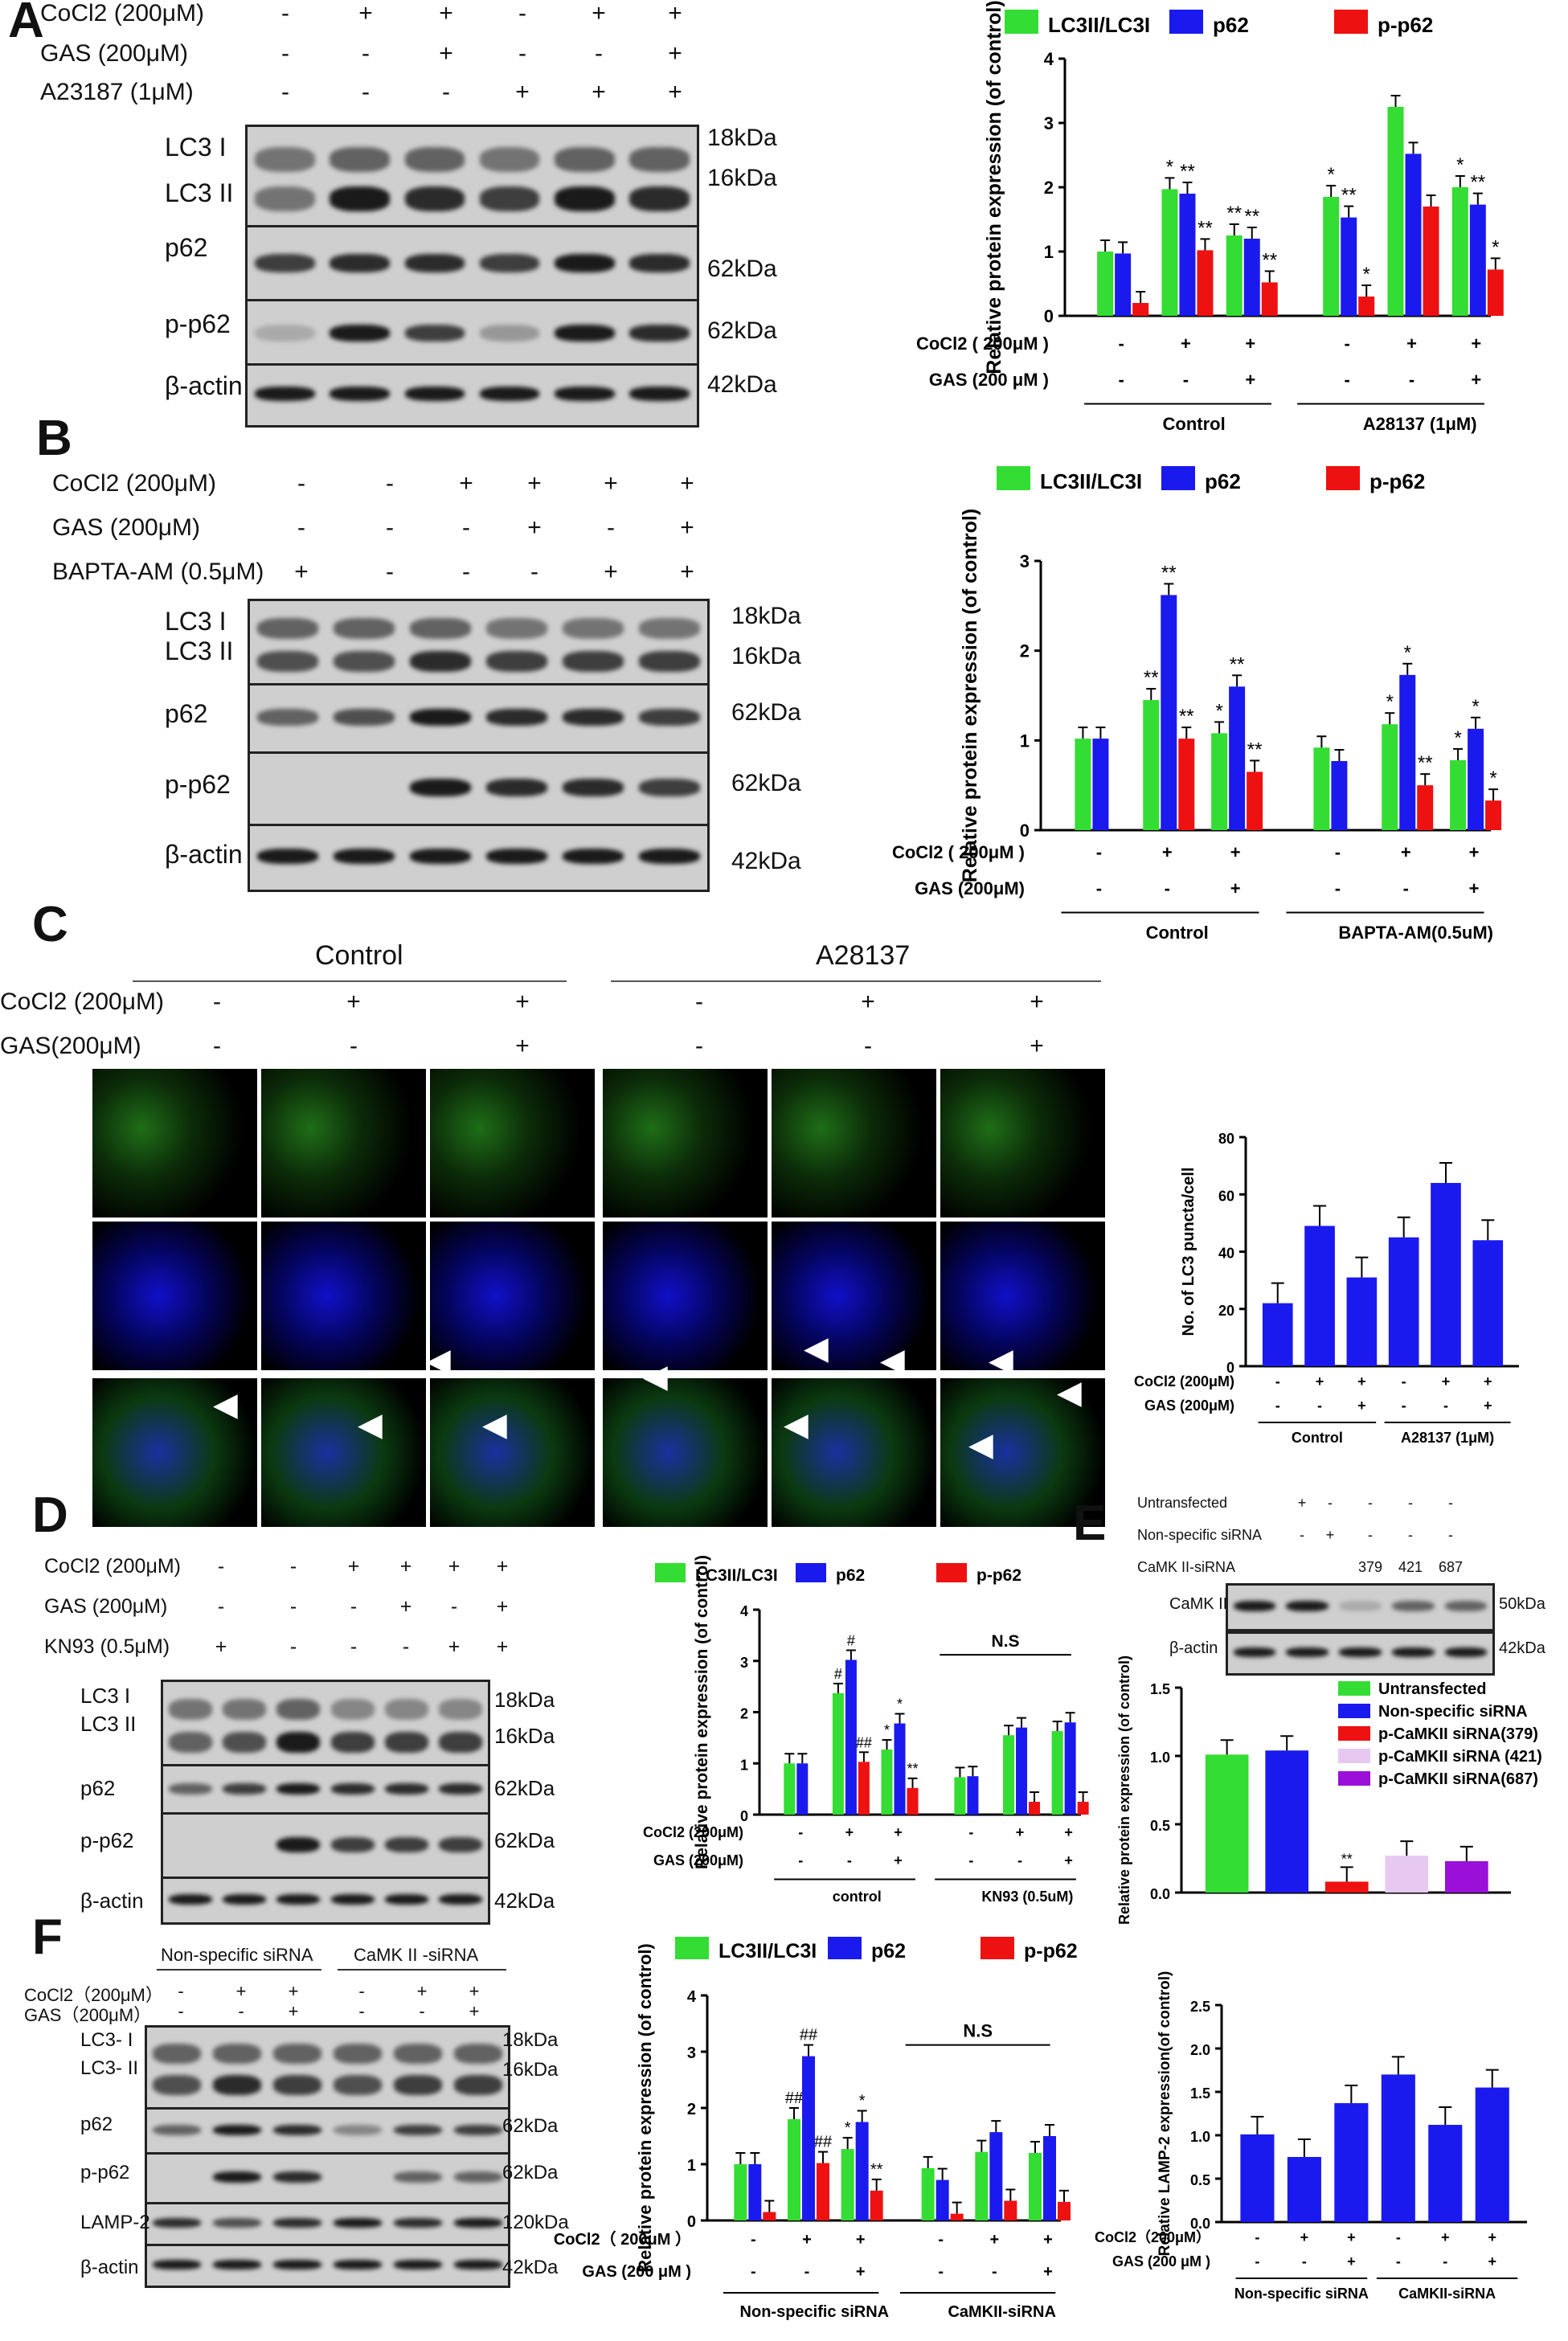 Image resolution: width=1568 pixels, height=2341 pixels. What do you see at coordinates (1362, 1321) in the screenshot?
I see `bar` at bounding box center [1362, 1321].